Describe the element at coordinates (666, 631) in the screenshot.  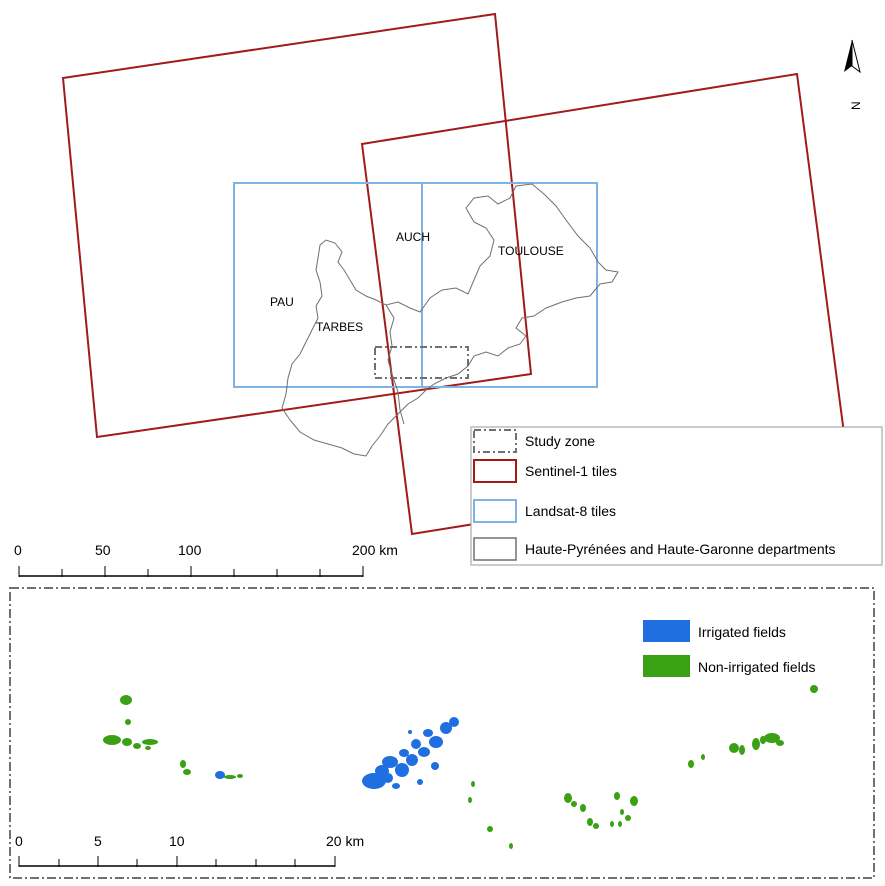
I see `legend-swatch-irrigated` at that location.